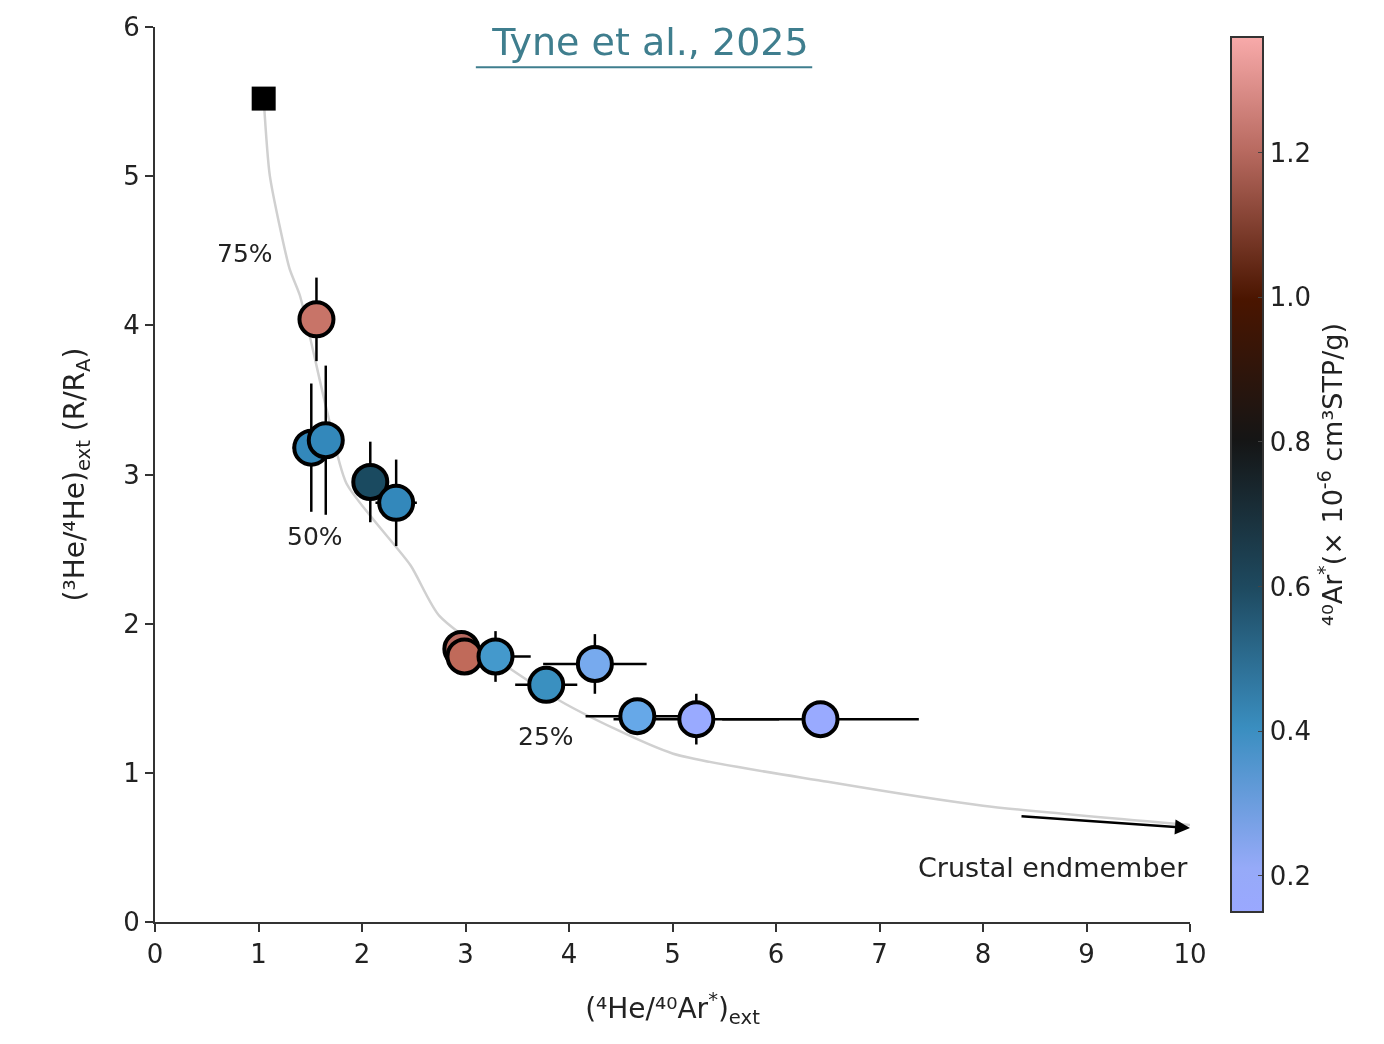 The height and width of the screenshot is (1044, 1384). I want to click on y-tick-label: 0, so click(131, 922).